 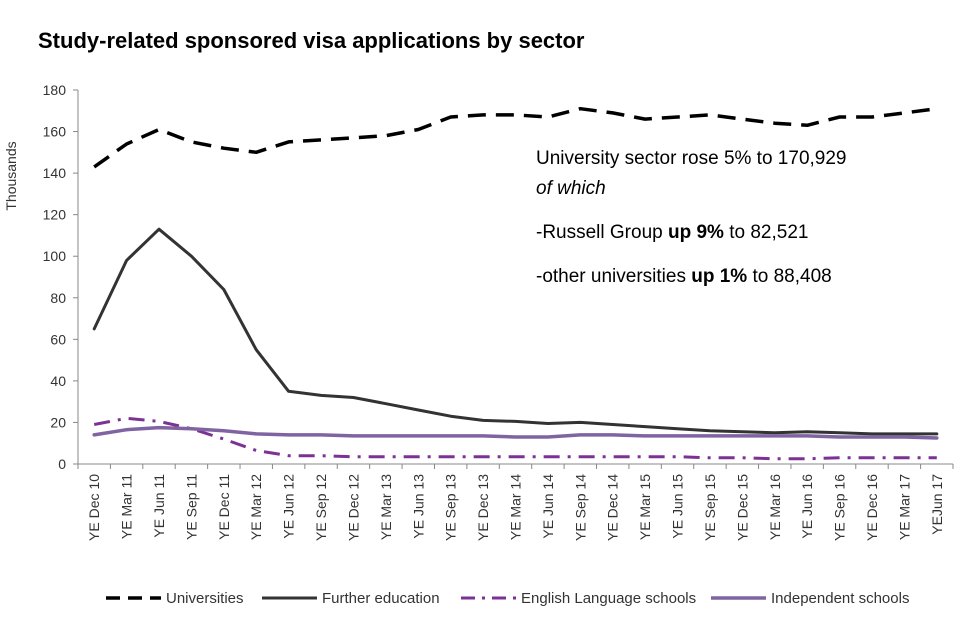 What do you see at coordinates (872, 507) in the screenshot?
I see `x-tick-label: YE Dec 16` at bounding box center [872, 507].